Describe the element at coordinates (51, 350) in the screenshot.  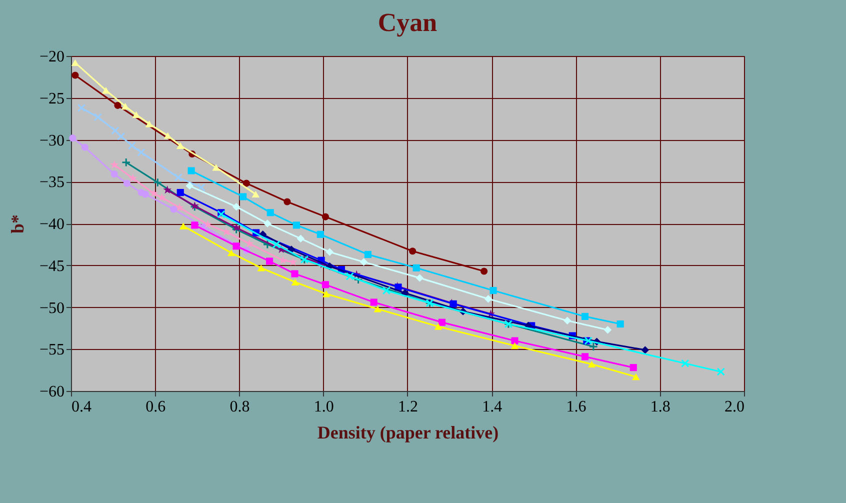
I see `y-tick-label: −55` at that location.